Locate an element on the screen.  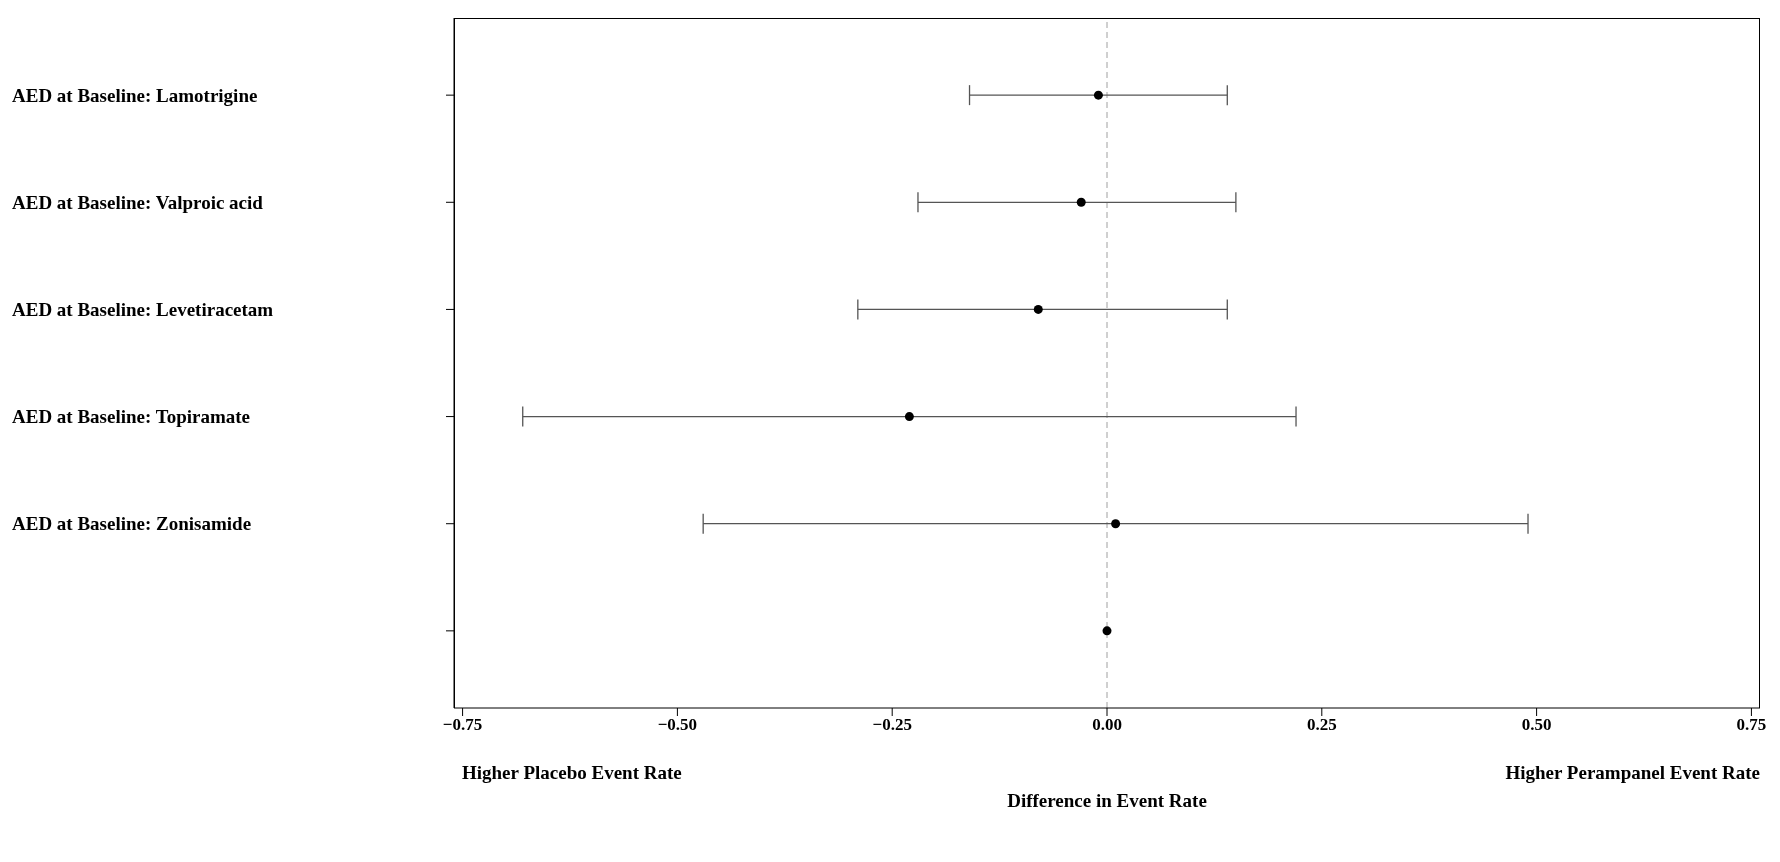
x-tick-label: 0.25 is located at coordinates (1321, 725).